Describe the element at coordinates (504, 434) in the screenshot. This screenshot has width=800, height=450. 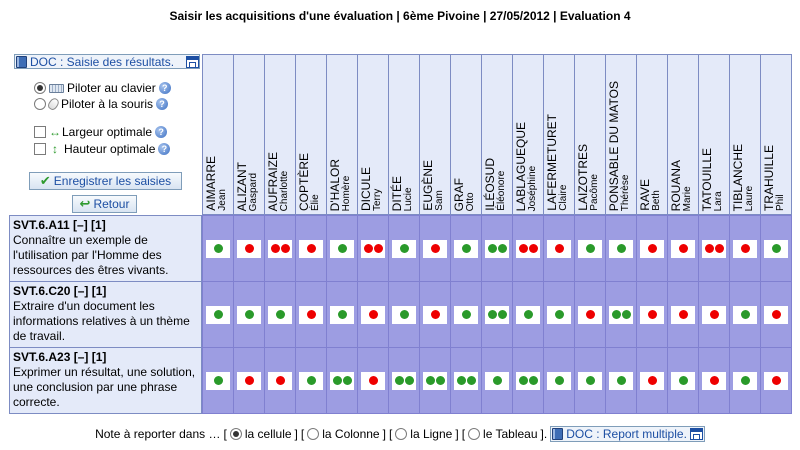
I see `report-table-option: [ le Tableau ].` at that location.